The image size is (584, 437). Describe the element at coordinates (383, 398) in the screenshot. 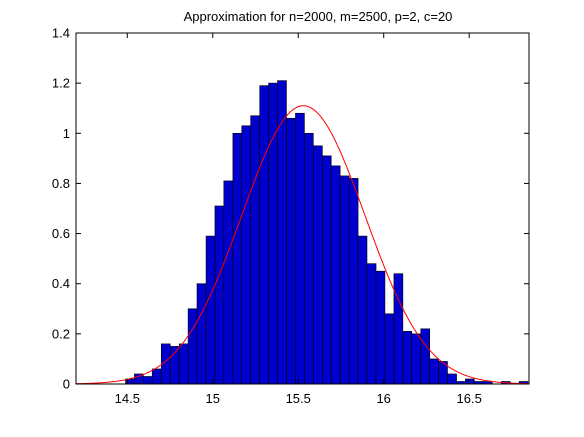

I see `x-tick-label: 16` at that location.